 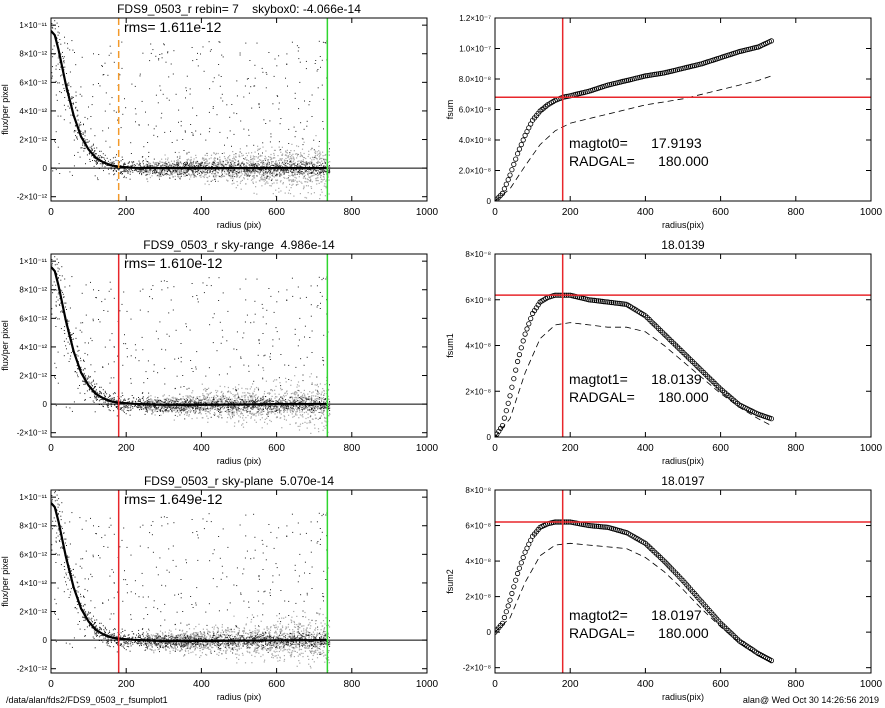 I want to click on x-tick-label: 600, so click(x=720, y=212).